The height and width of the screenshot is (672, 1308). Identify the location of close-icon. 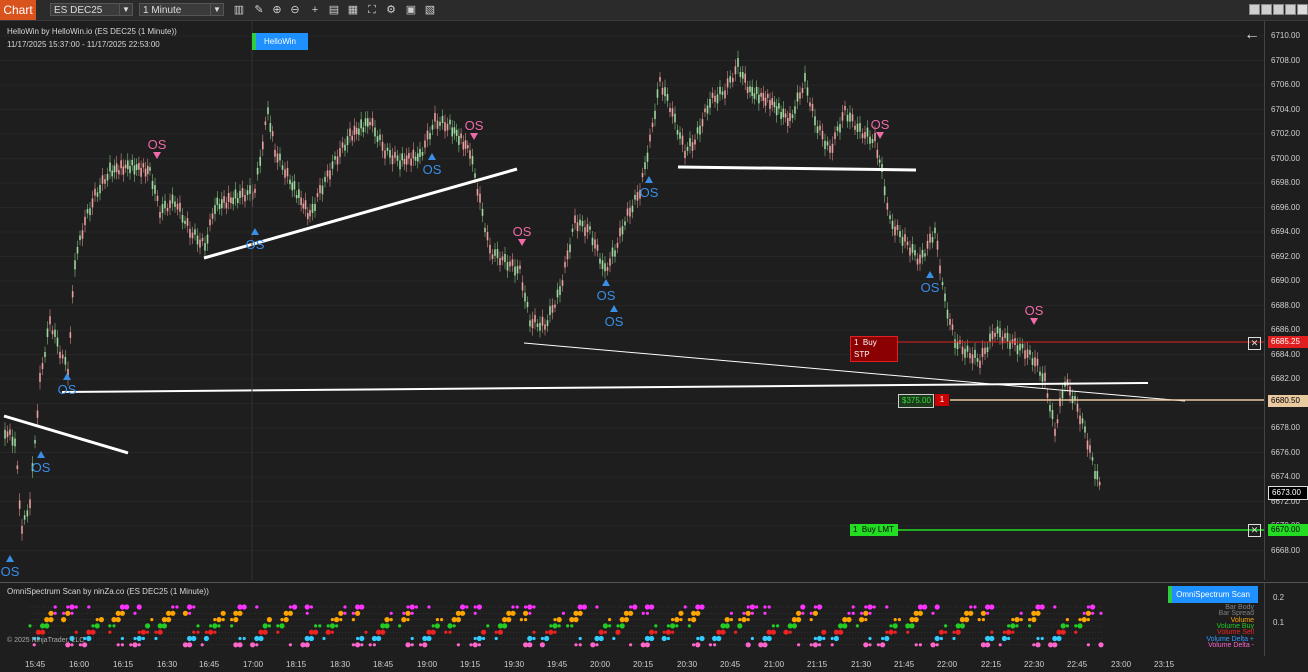
(1302, 9).